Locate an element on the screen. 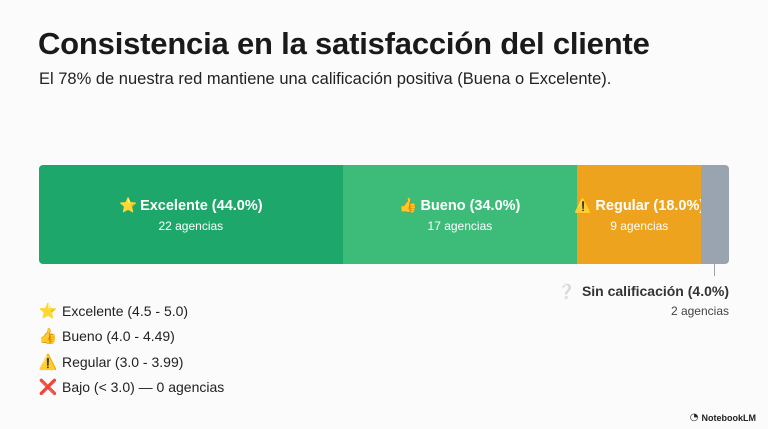 Image resolution: width=768 pixels, height=429 pixels. bar-segment-regular: ⚠️ Regular (18.0%) 9 agencias is located at coordinates (639, 214).